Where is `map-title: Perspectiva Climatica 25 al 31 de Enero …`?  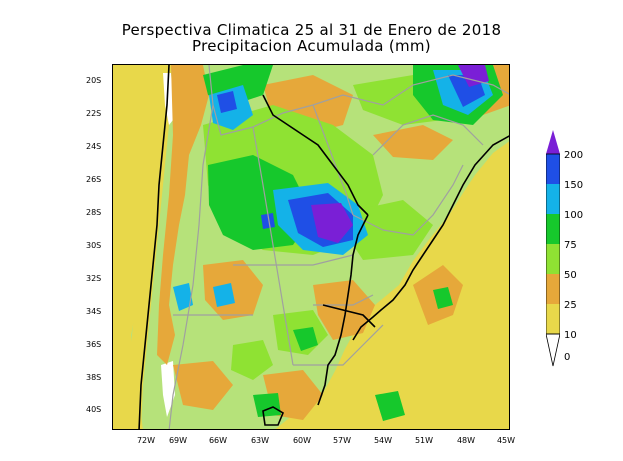
map-title: Perspectiva Climatica 25 al 31 de Enero … is located at coordinates (311, 38).